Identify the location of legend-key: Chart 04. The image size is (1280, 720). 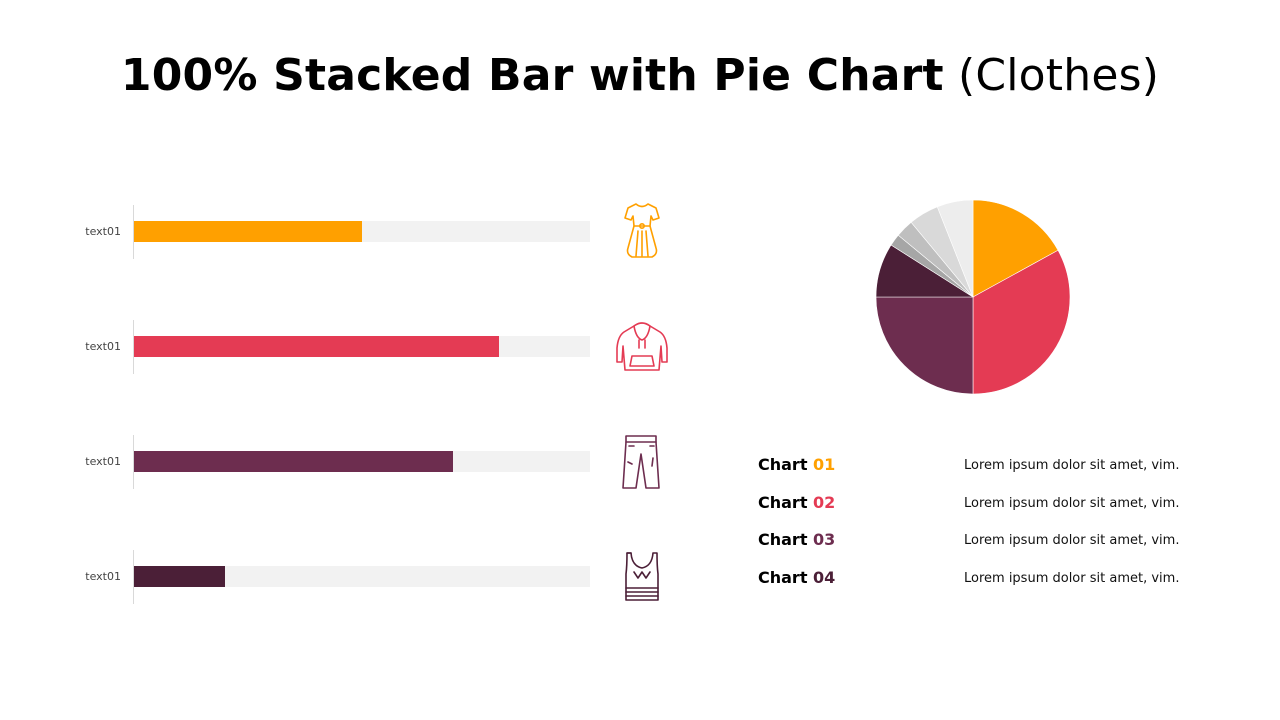
(796, 577).